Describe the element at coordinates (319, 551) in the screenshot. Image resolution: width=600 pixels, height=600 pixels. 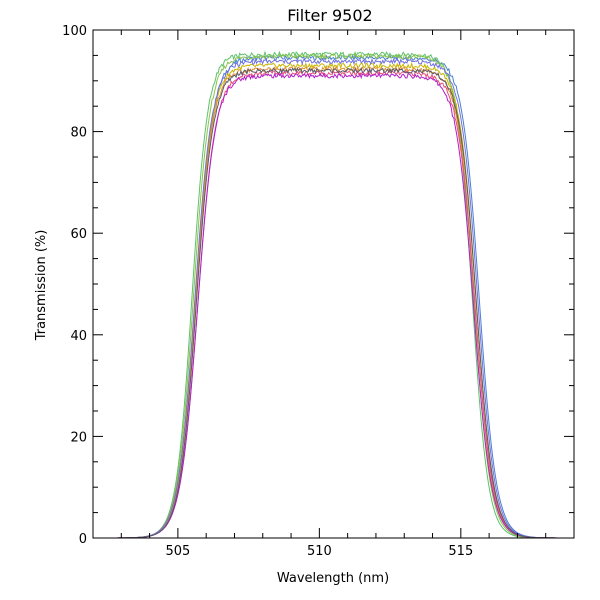
I see `x-tick-label: 510` at that location.